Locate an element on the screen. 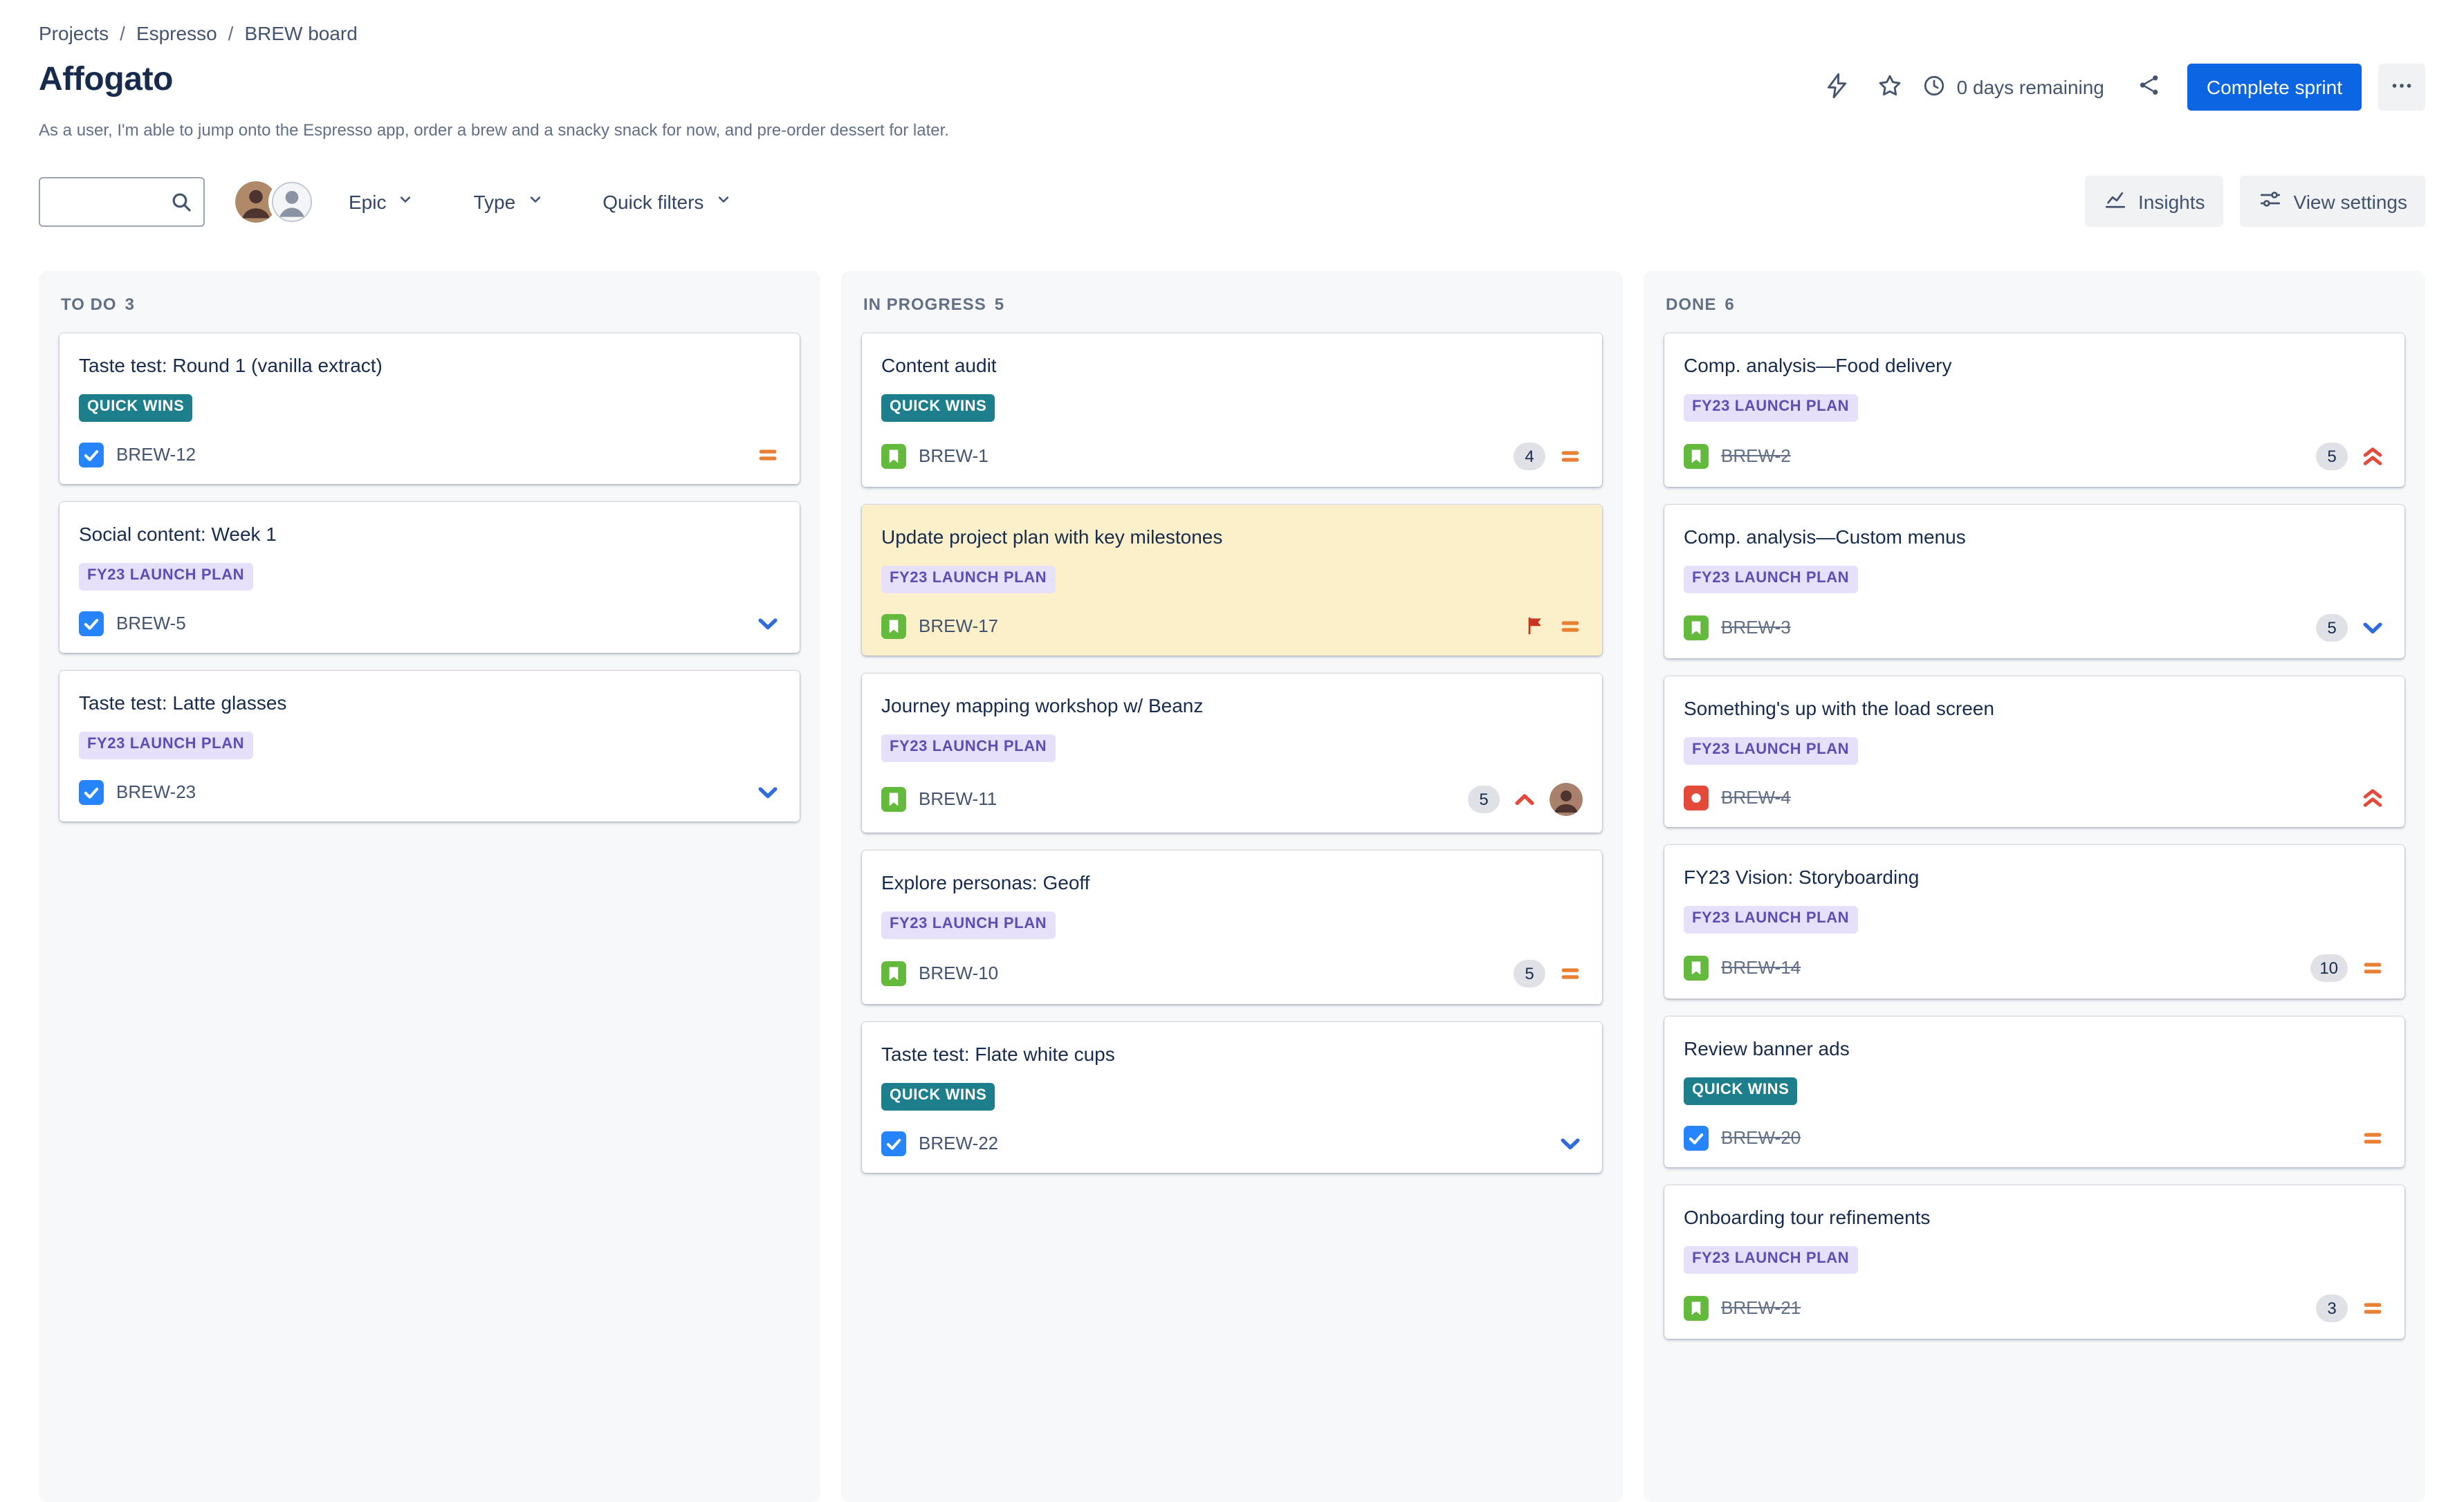  estimate-badge: 4 is located at coordinates (1530, 456).